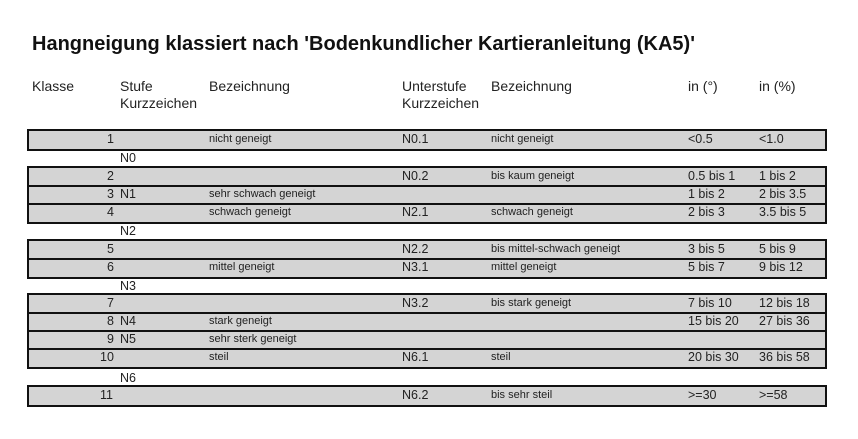 Image resolution: width=858 pixels, height=439 pixels. Describe the element at coordinates (533, 176) in the screenshot. I see `cell-bezeichnung-2: bis kaum geneigt` at that location.